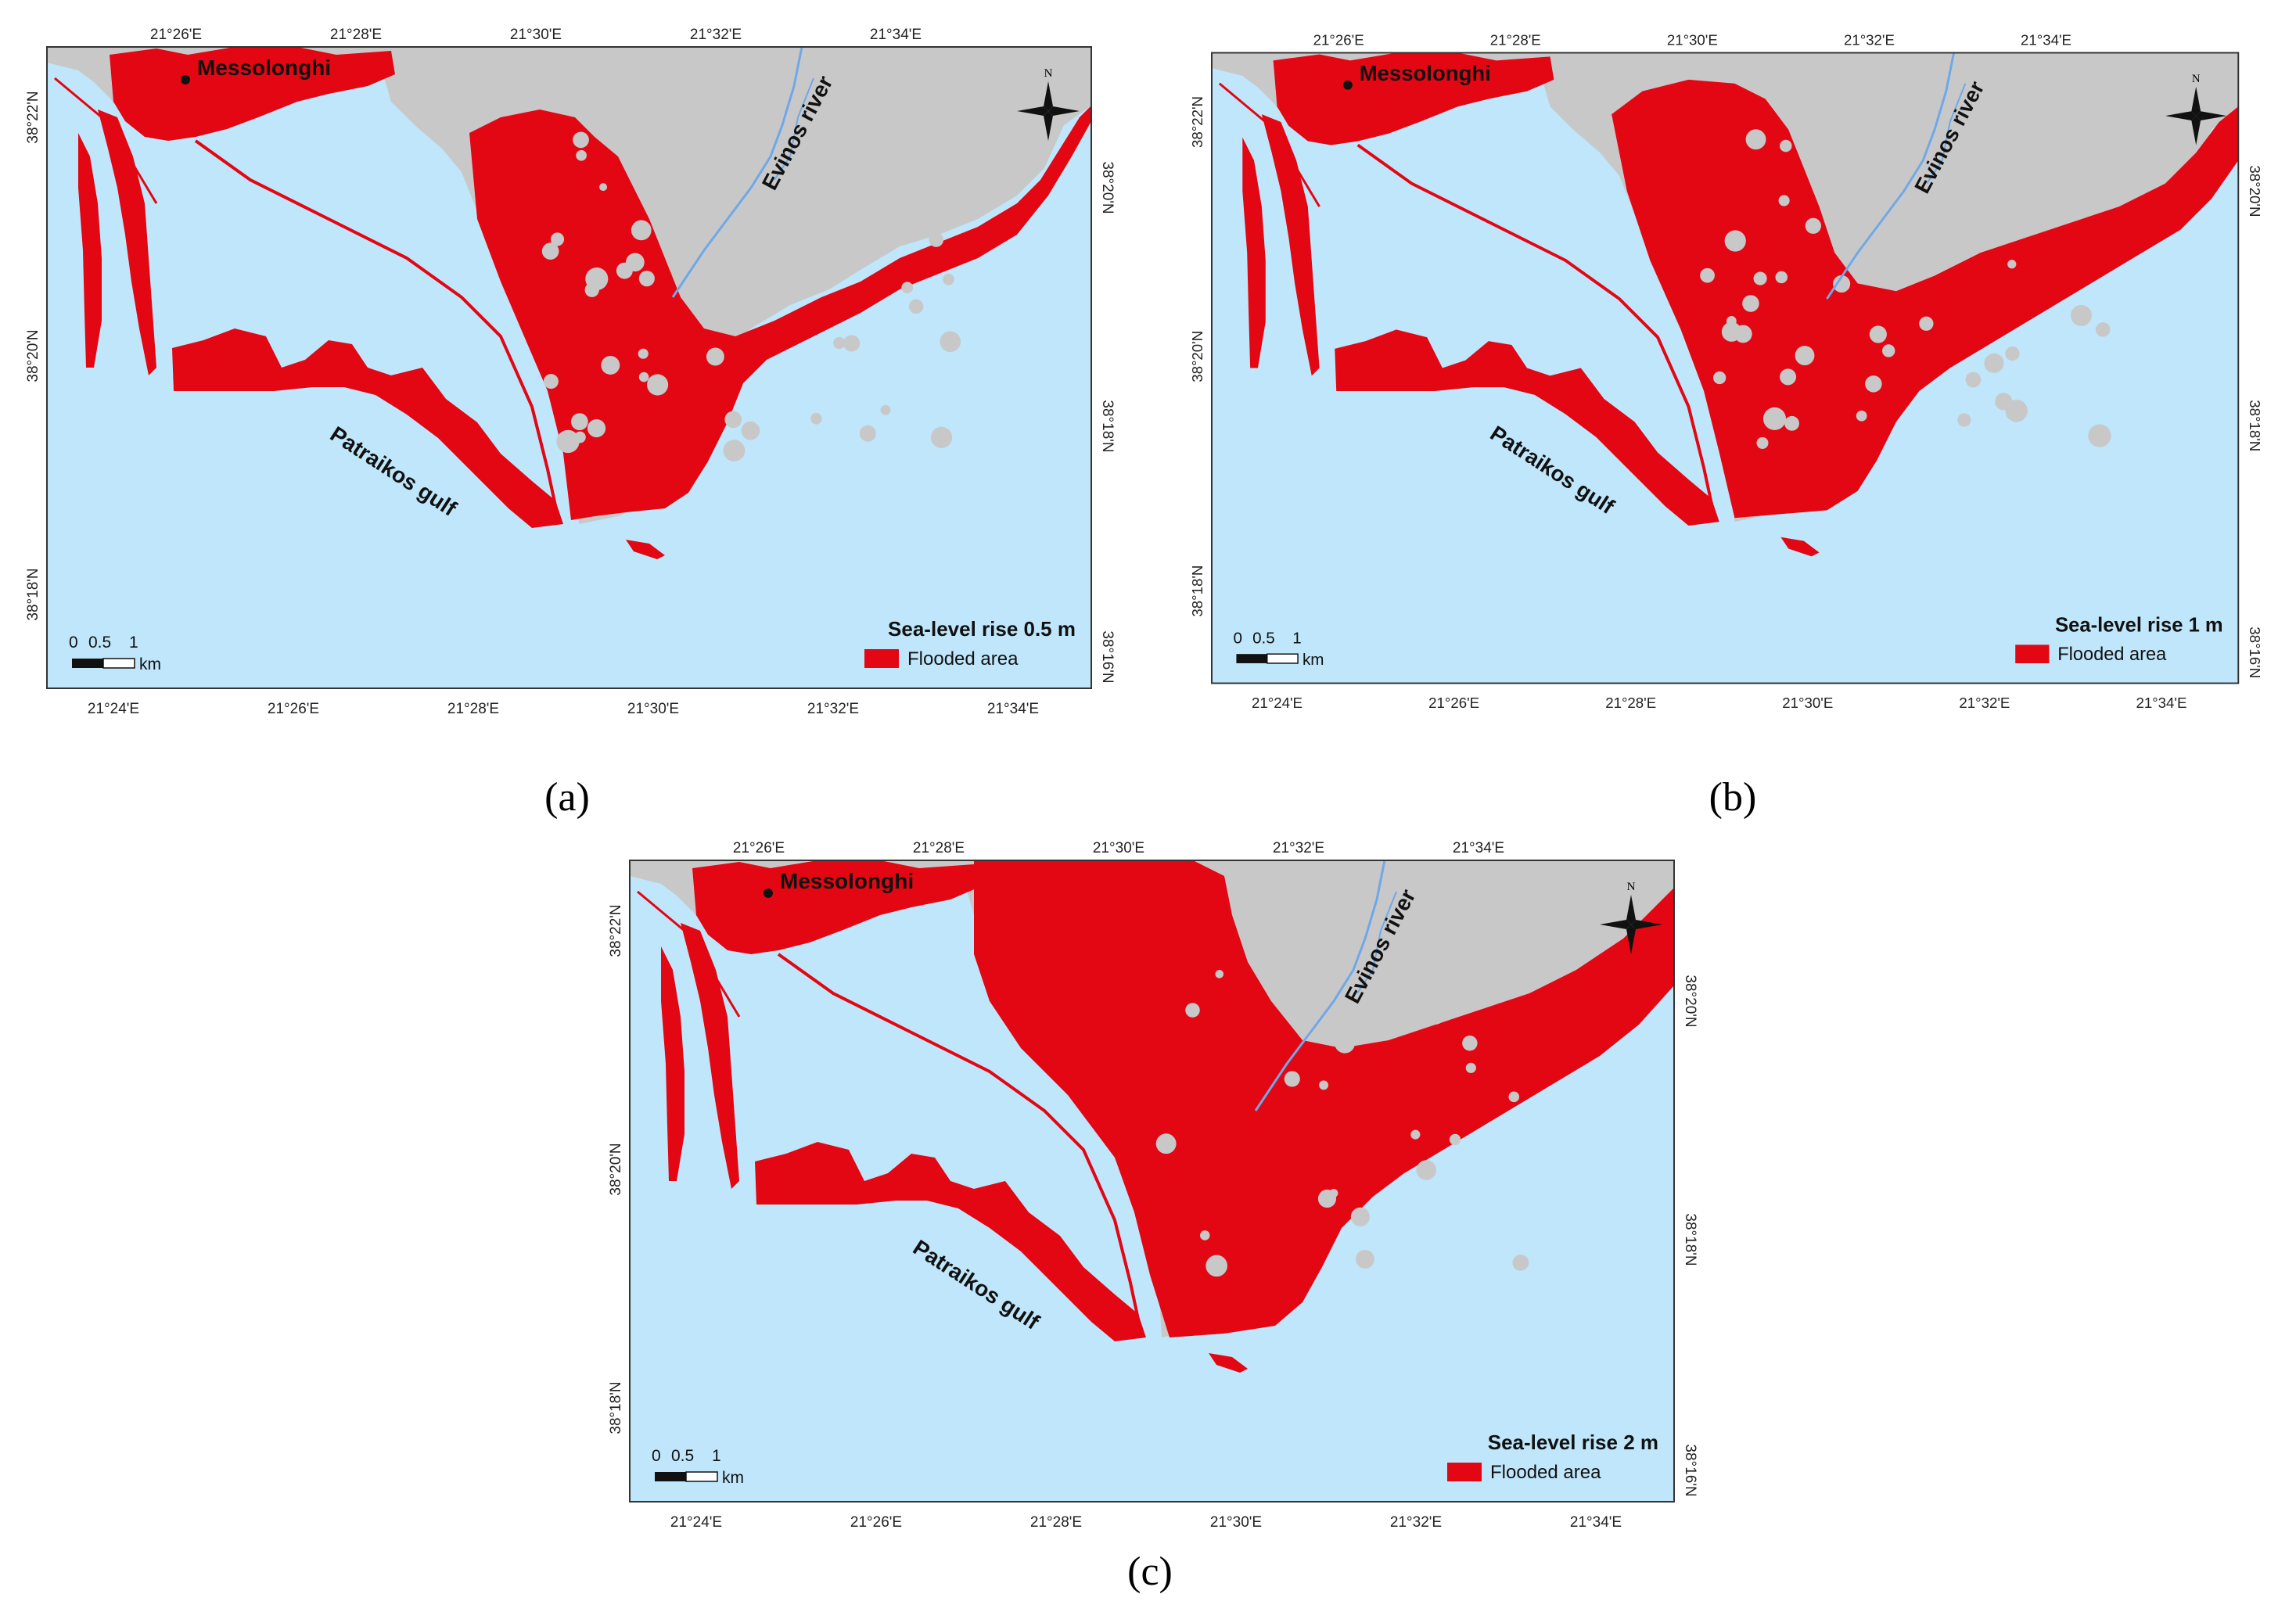 This screenshot has width=2296, height=1612. What do you see at coordinates (1631, 887) in the screenshot?
I see `north-label: N` at bounding box center [1631, 887].